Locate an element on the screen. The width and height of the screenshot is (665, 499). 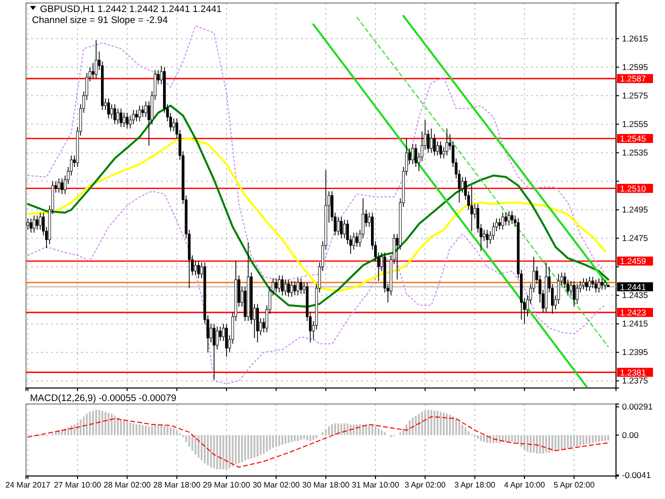
y-tick-label: 1.2615 is located at coordinates (635, 38).